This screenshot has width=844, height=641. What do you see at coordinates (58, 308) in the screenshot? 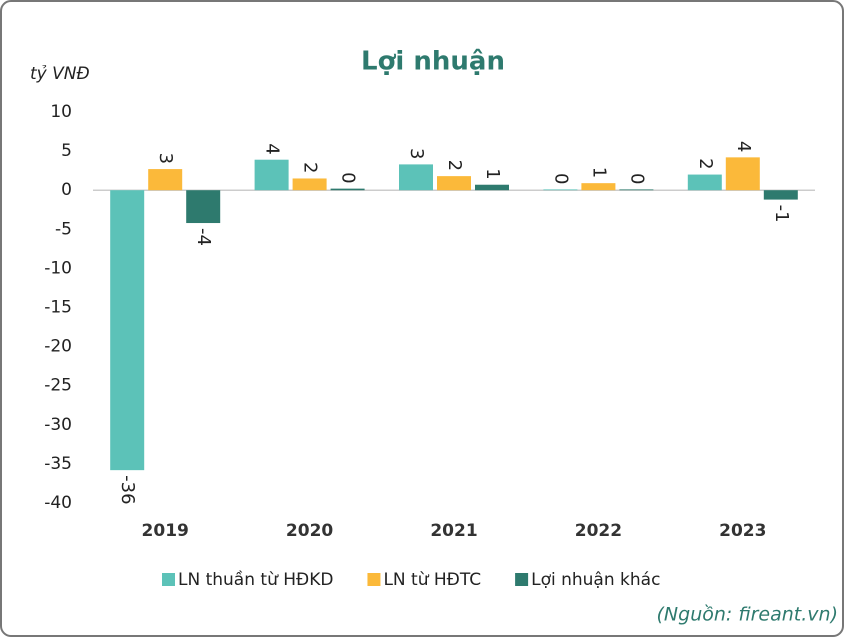
I see `y-tick-label: -15` at bounding box center [58, 308].